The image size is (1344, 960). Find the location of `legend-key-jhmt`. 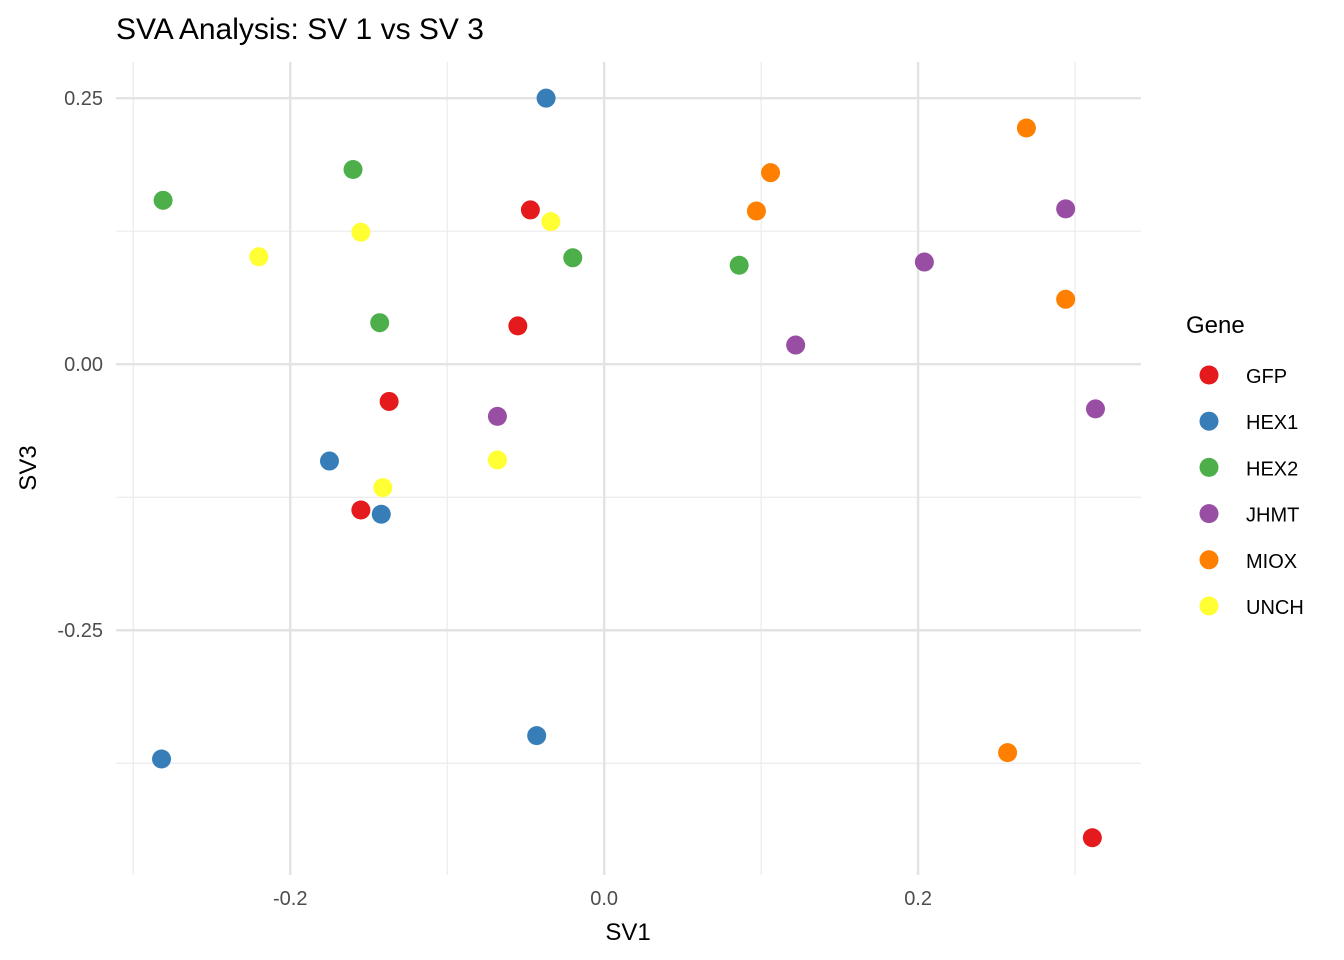

legend-key-jhmt is located at coordinates (1209, 514).